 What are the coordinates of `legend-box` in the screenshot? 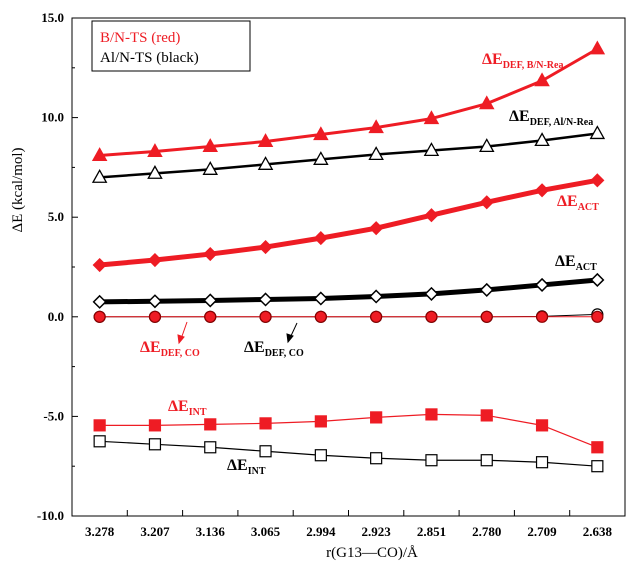 It's located at (171, 46).